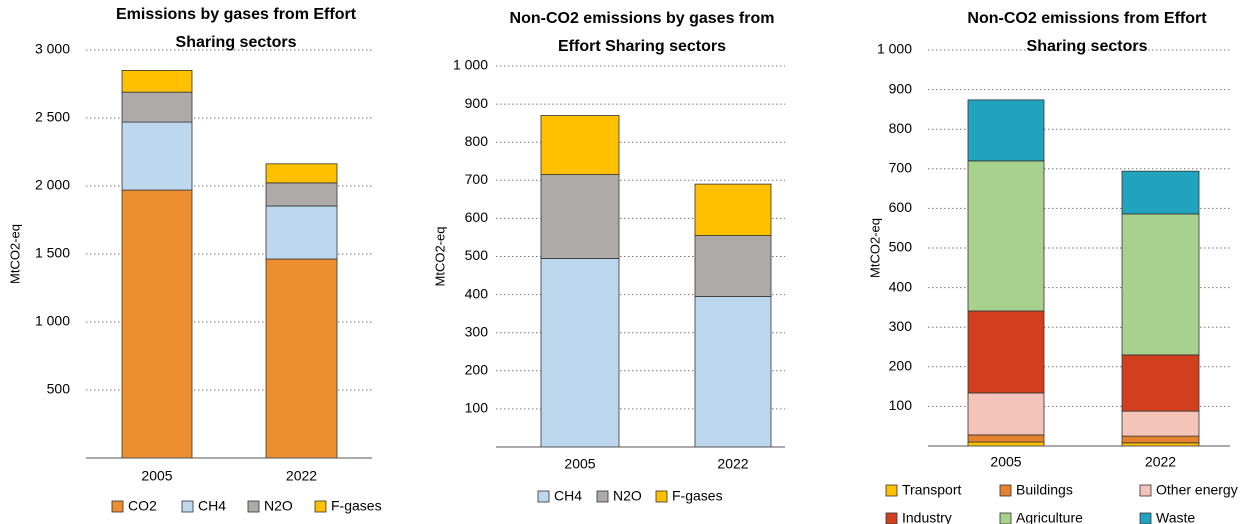 This screenshot has width=1242, height=524. I want to click on y-tick-label: 2 500, so click(52, 117).